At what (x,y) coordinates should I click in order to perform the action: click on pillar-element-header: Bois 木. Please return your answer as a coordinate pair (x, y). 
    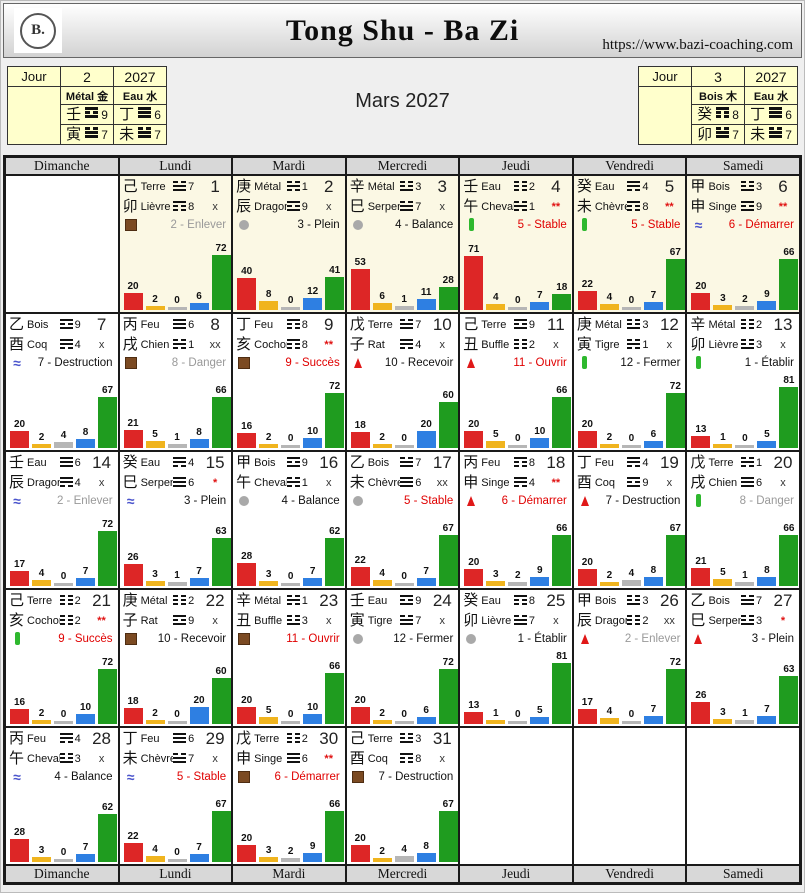
    Looking at the image, I should click on (718, 95).